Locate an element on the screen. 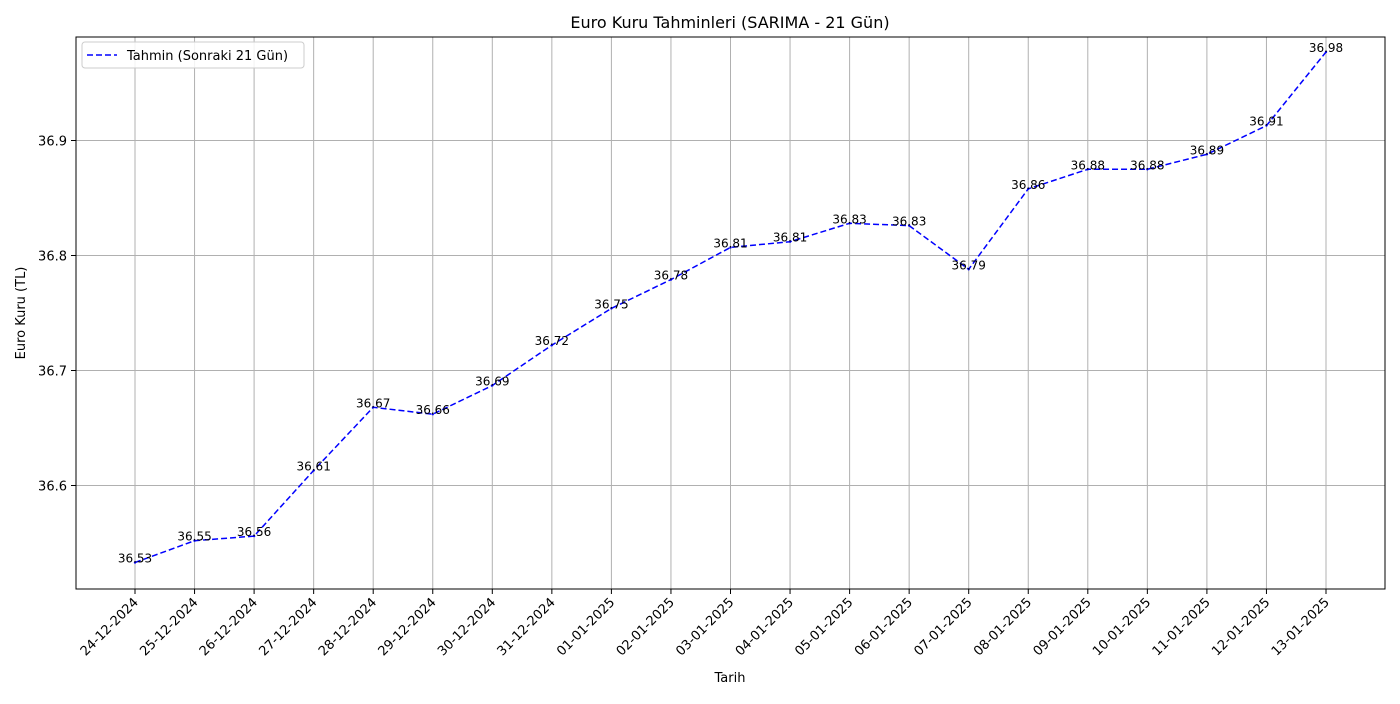 Image resolution: width=1400 pixels, height=704 pixels. legend-entry-label: Tahmin (Sonraki 21 Gün) is located at coordinates (207, 56).